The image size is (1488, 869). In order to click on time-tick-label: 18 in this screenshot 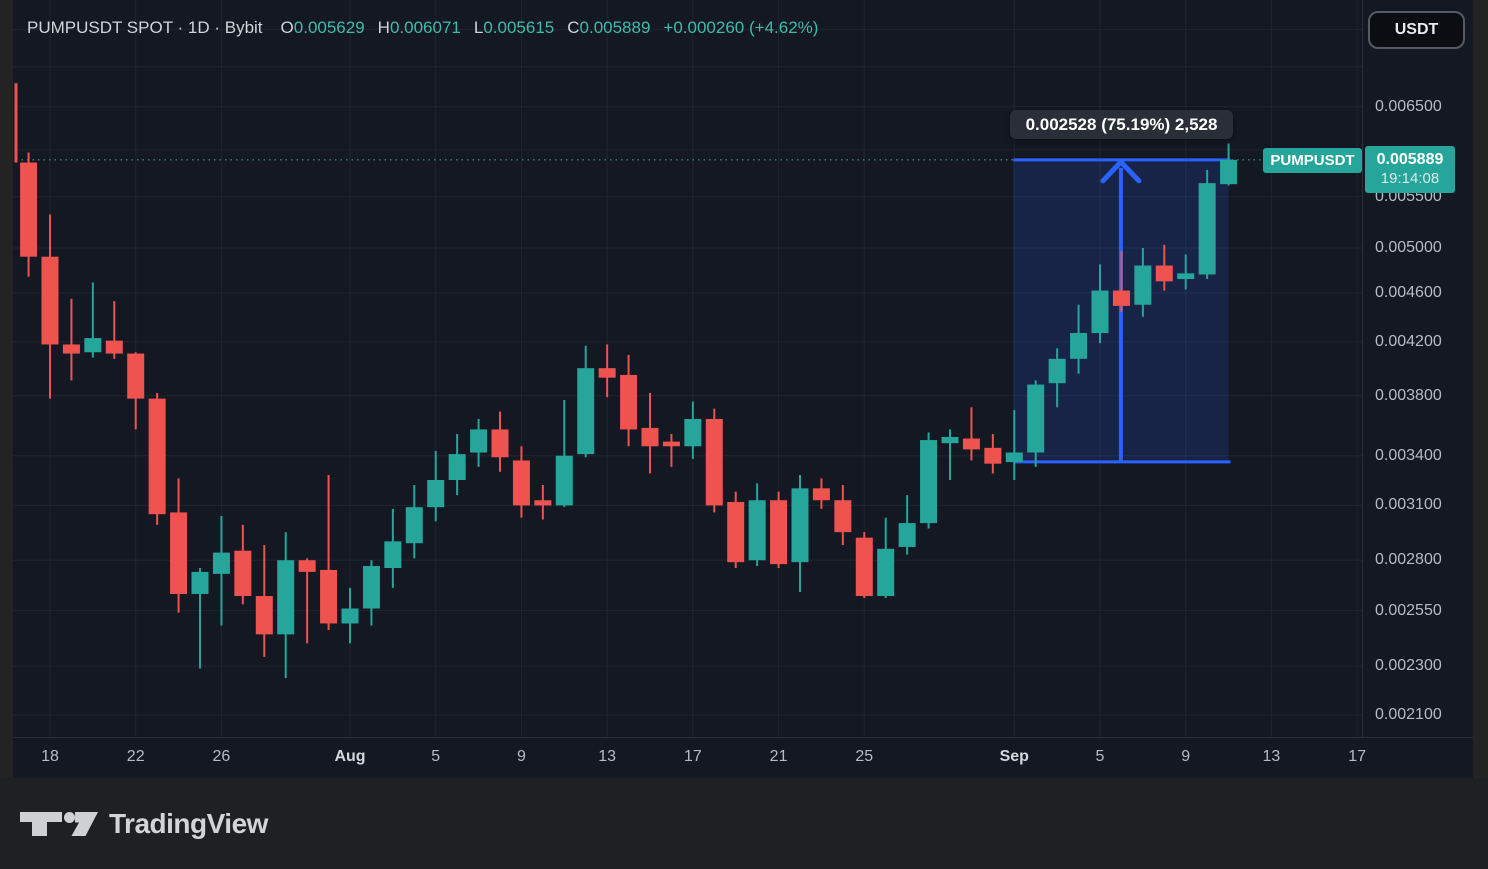, I will do `click(50, 756)`.